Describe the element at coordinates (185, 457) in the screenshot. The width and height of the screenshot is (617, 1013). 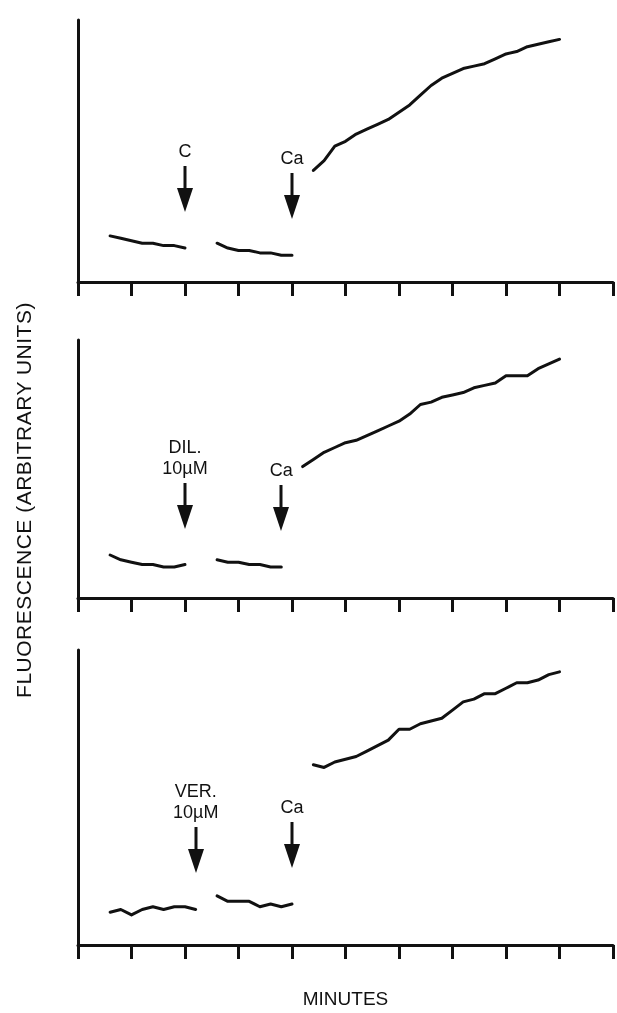
I see `annotation: DIL. 10µM` at that location.